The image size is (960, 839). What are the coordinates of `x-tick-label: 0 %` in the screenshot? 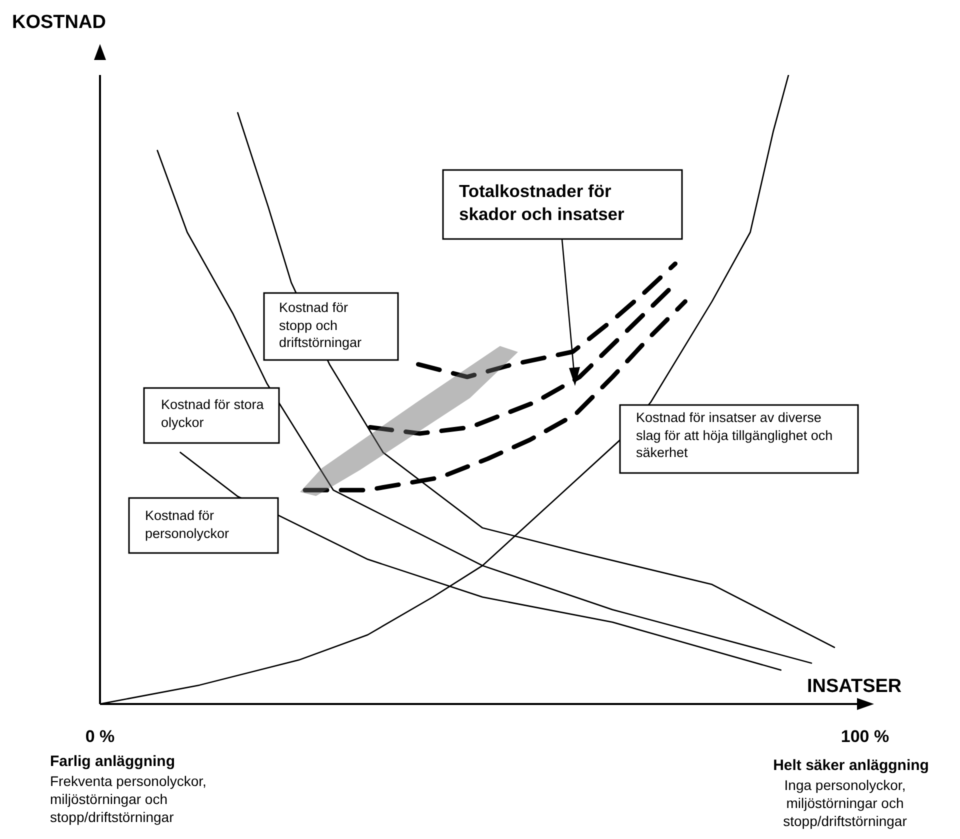 It's located at (100, 736).